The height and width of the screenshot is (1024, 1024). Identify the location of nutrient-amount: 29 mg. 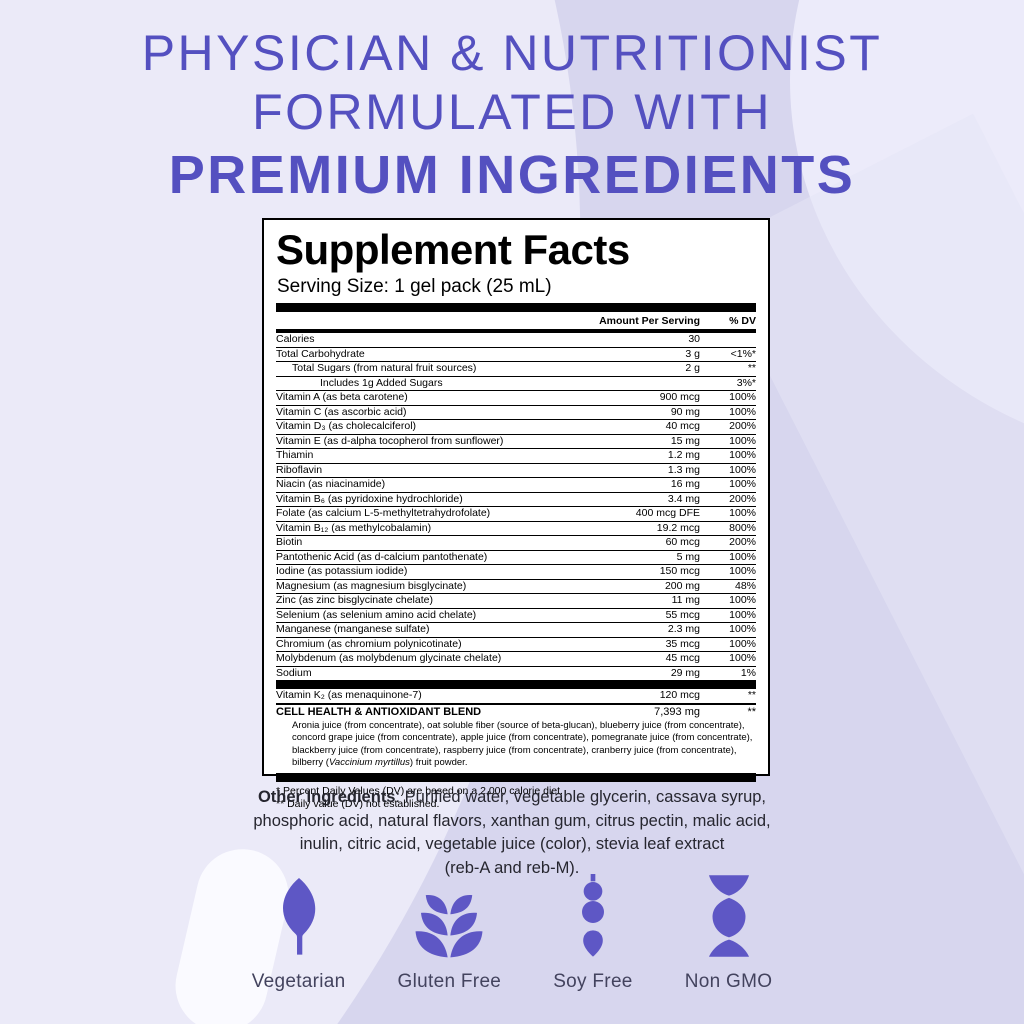
(685, 672).